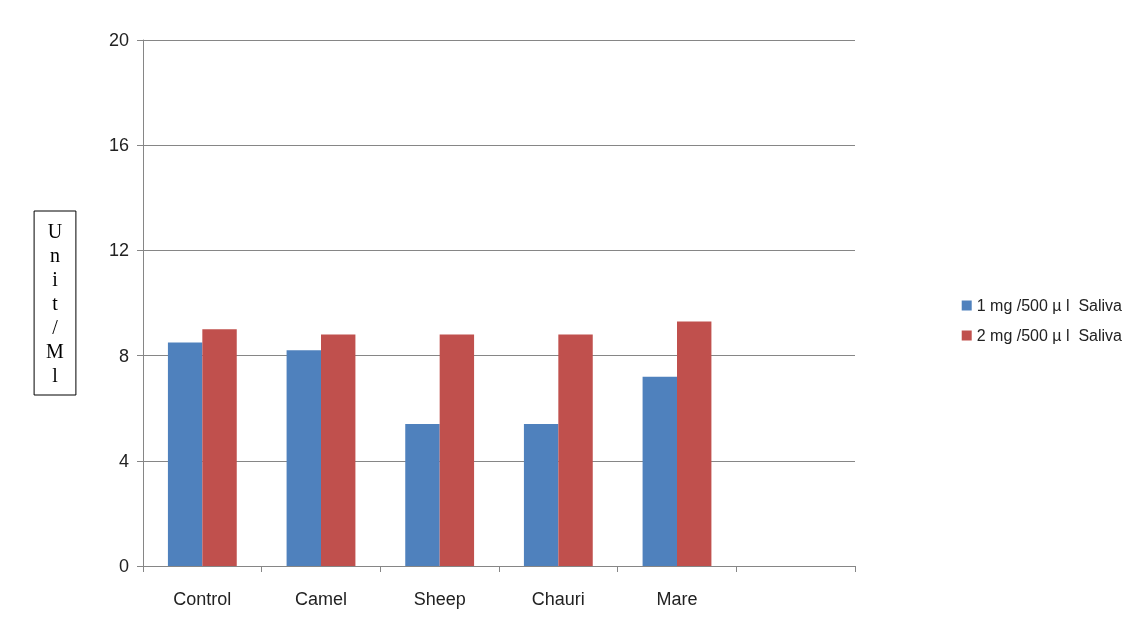 Image resolution: width=1137 pixels, height=641 pixels. What do you see at coordinates (202, 599) in the screenshot?
I see `x-tick-label: Control` at bounding box center [202, 599].